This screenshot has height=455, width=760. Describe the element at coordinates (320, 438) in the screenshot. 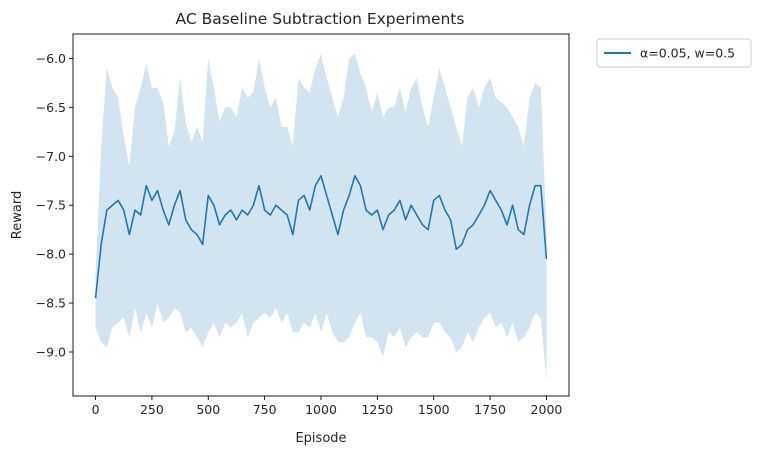

I see `x-axis-label: Episode` at that location.